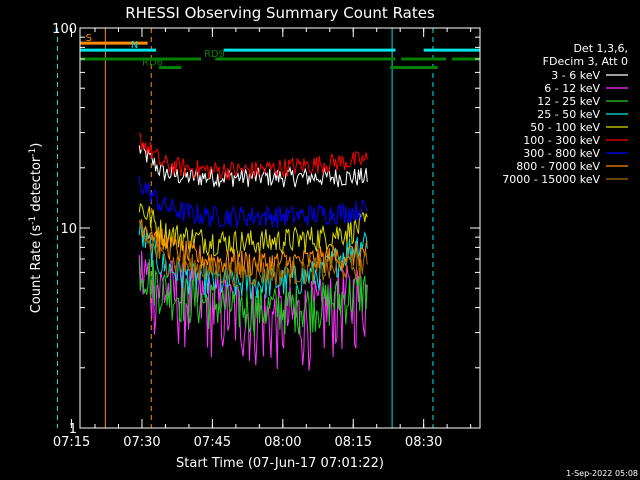 Image resolution: width=640 pixels, height=480 pixels. What do you see at coordinates (551, 179) in the screenshot?
I see `legend-label: 7000 - 15000 keV` at bounding box center [551, 179].